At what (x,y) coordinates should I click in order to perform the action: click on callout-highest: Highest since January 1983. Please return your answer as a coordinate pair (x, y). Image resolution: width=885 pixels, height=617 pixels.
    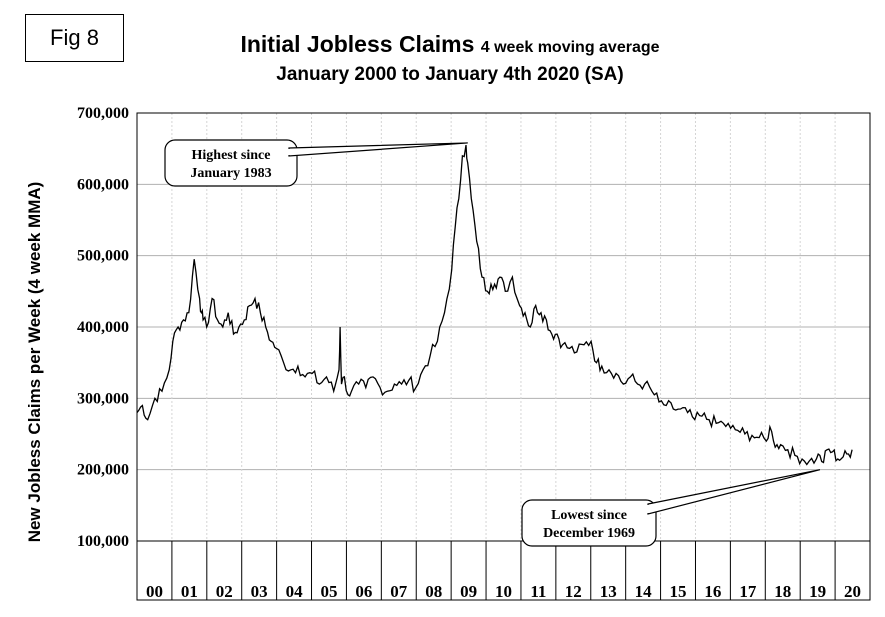
    Looking at the image, I should click on (316, 163).